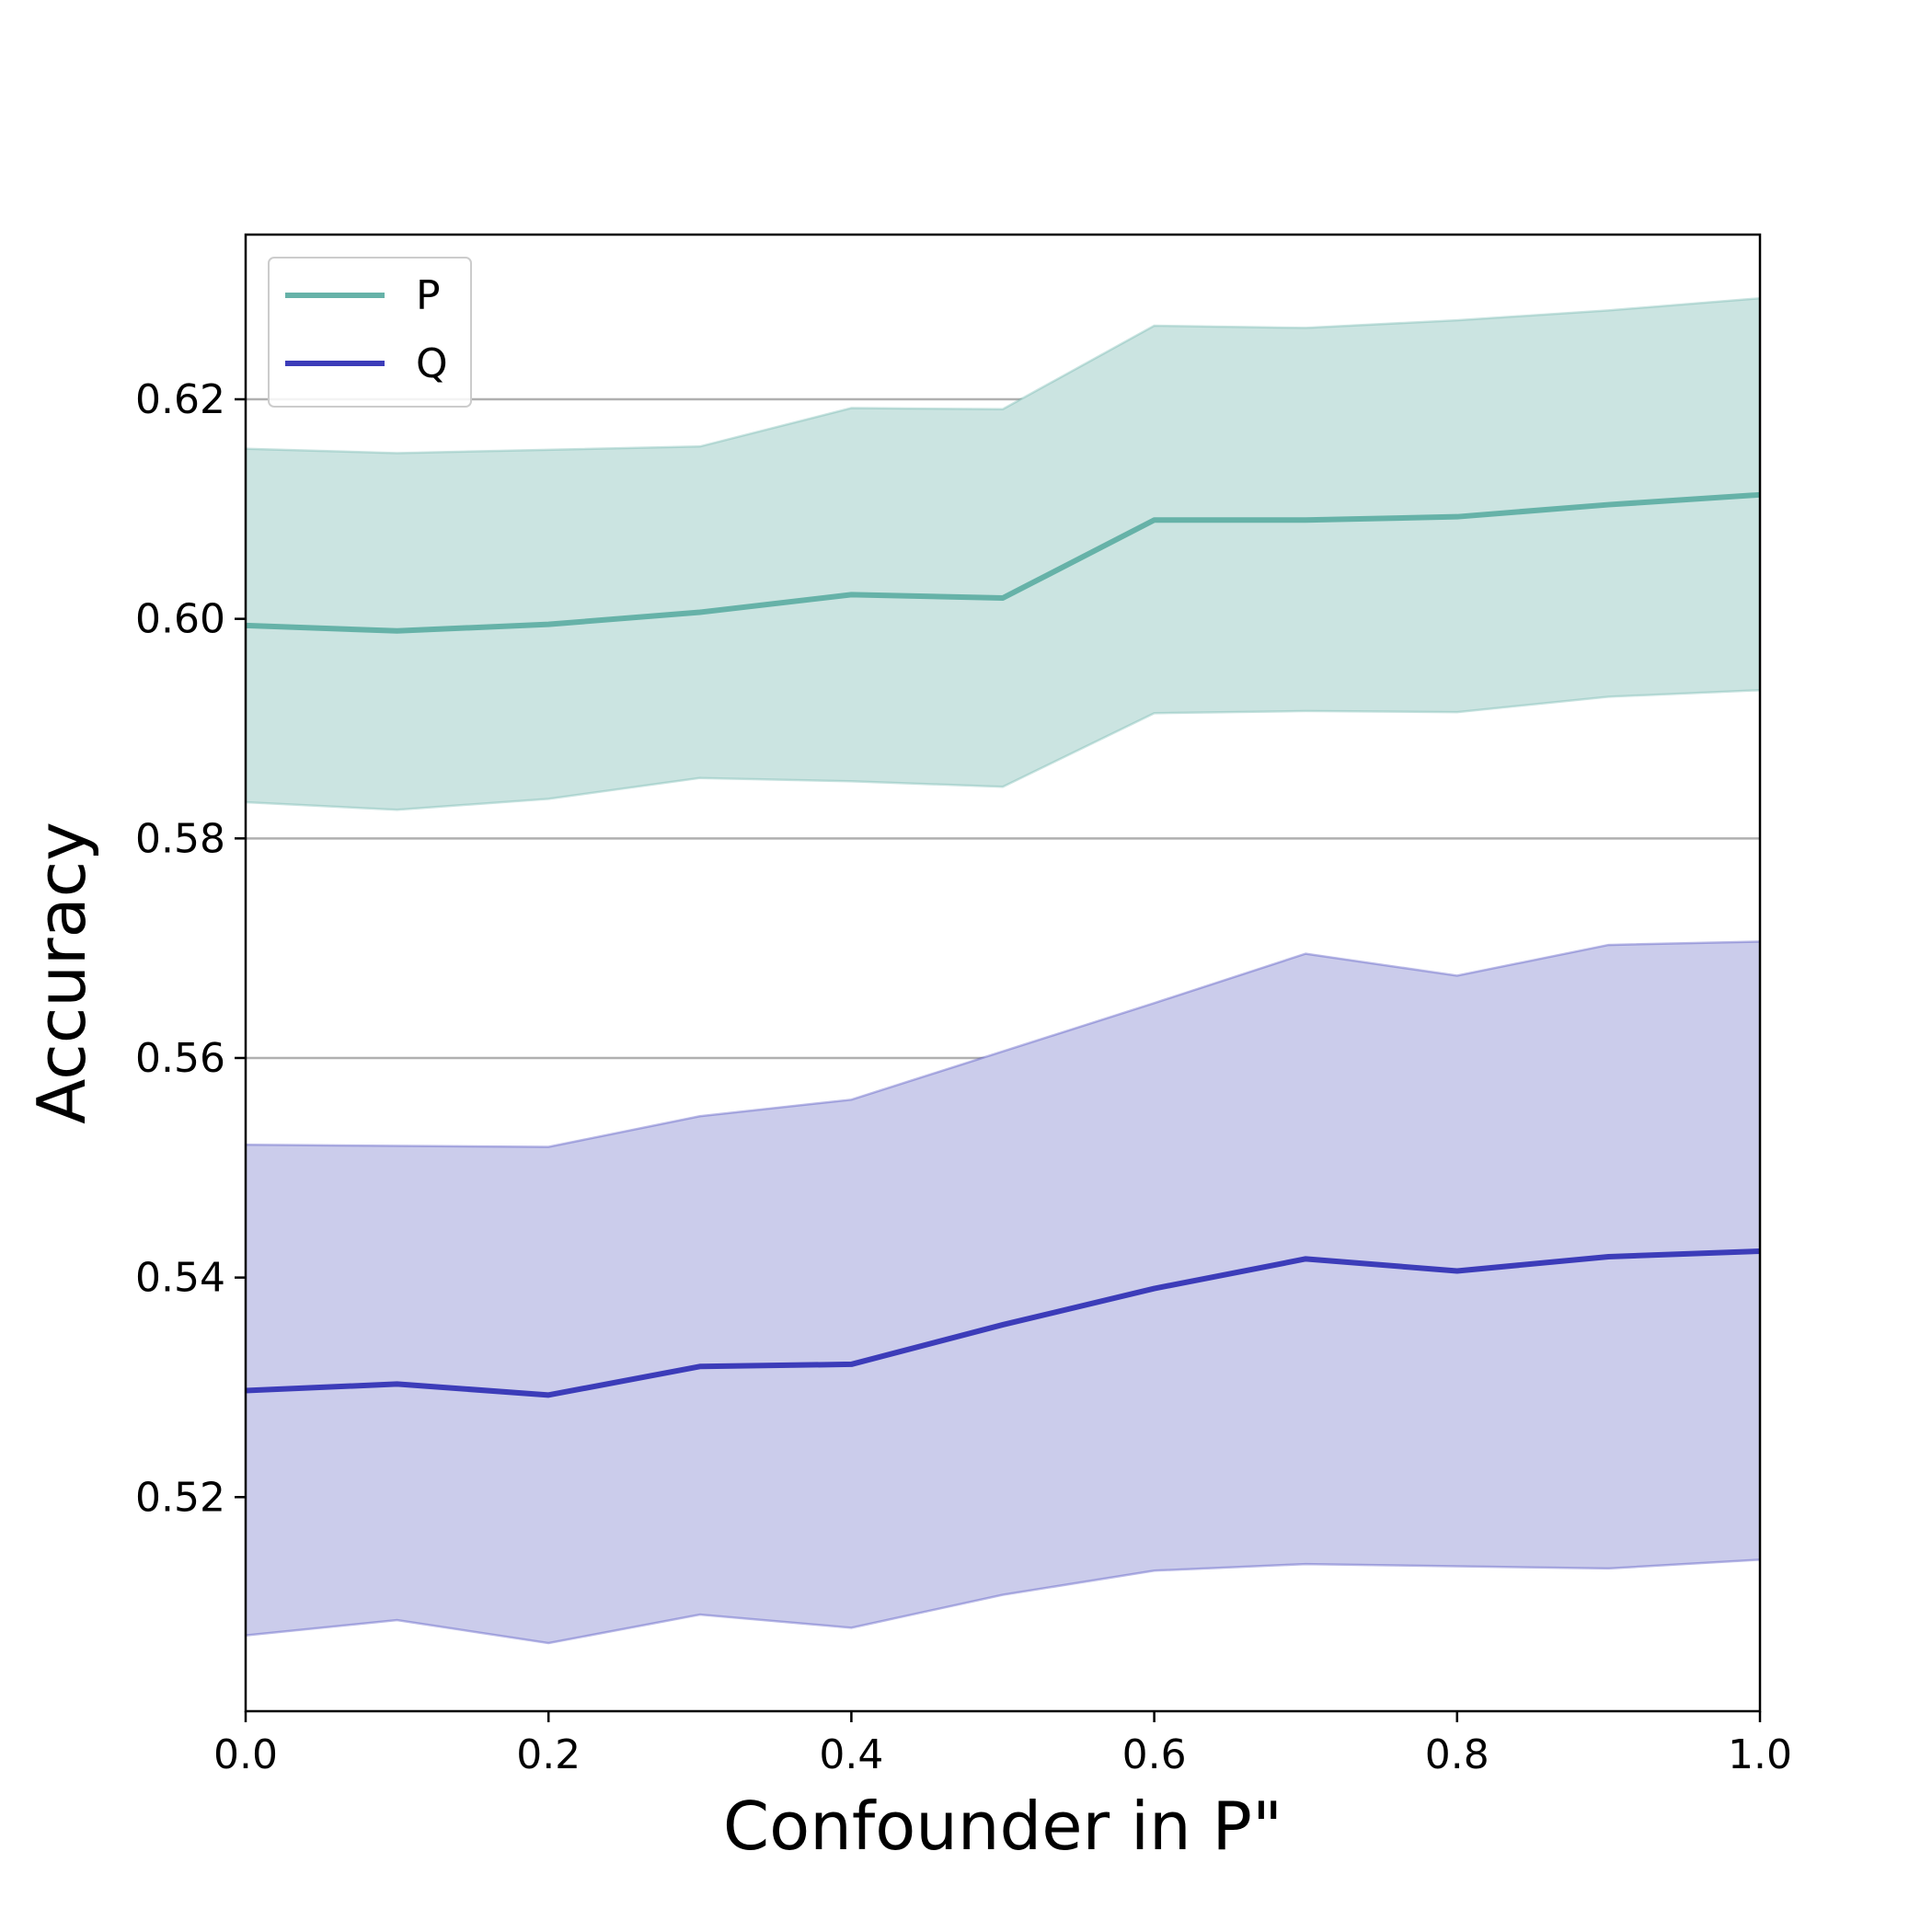 Image resolution: width=1932 pixels, height=1932 pixels. I want to click on y-tick-label: 0.54, so click(180, 1278).